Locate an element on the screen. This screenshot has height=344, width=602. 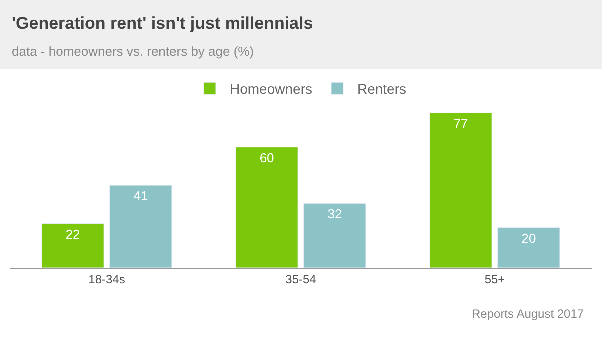
x-tick-label: 18-34s is located at coordinates (107, 279).